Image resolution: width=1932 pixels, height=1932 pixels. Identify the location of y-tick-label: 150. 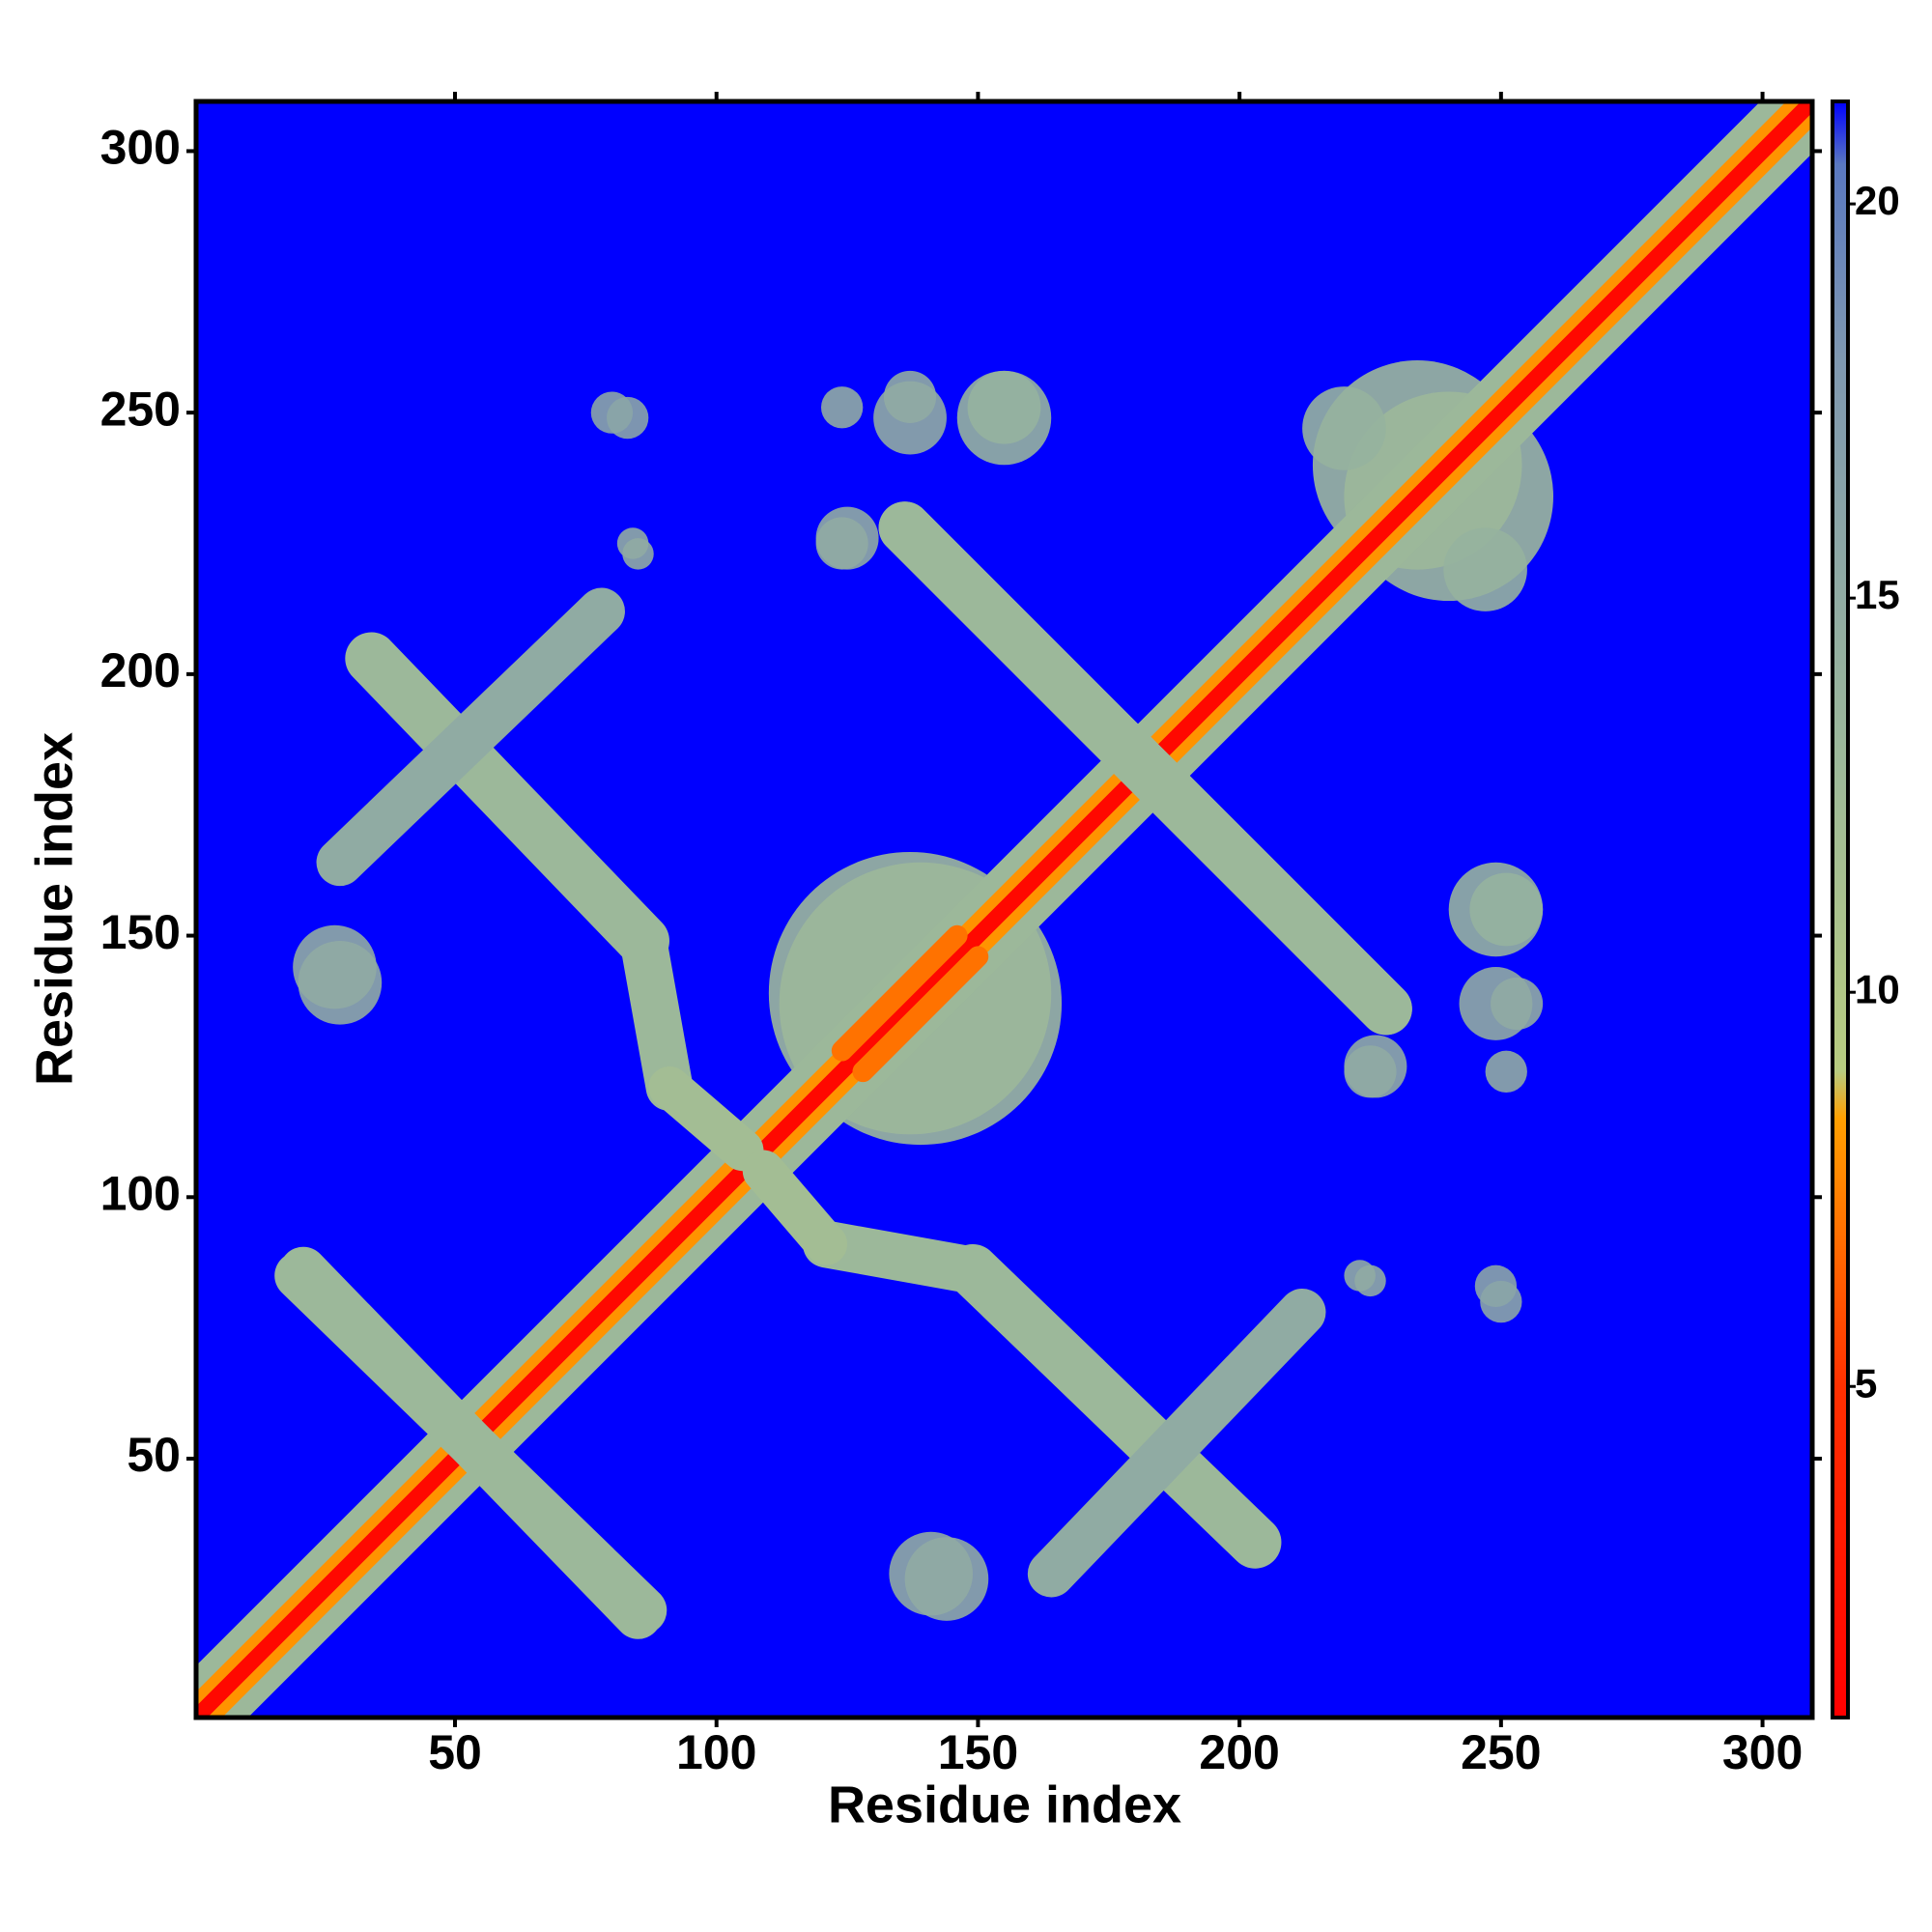
(140, 932).